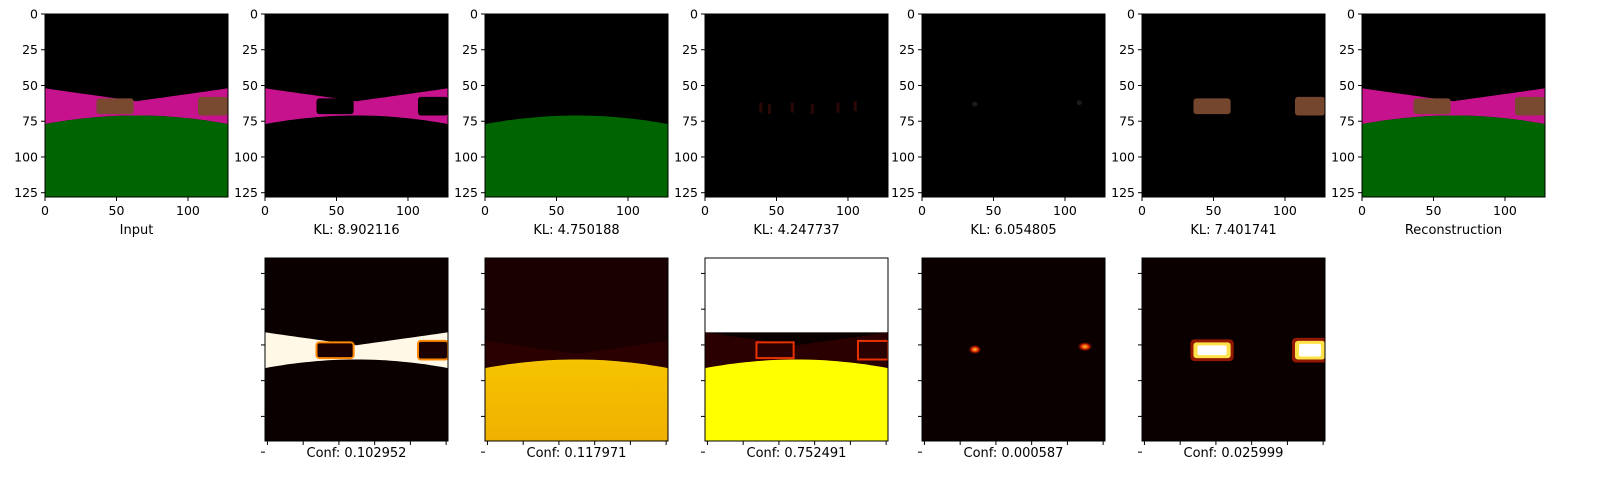 The width and height of the screenshot is (1621, 499). I want to click on axis-label: Reconstruction, so click(1453, 230).